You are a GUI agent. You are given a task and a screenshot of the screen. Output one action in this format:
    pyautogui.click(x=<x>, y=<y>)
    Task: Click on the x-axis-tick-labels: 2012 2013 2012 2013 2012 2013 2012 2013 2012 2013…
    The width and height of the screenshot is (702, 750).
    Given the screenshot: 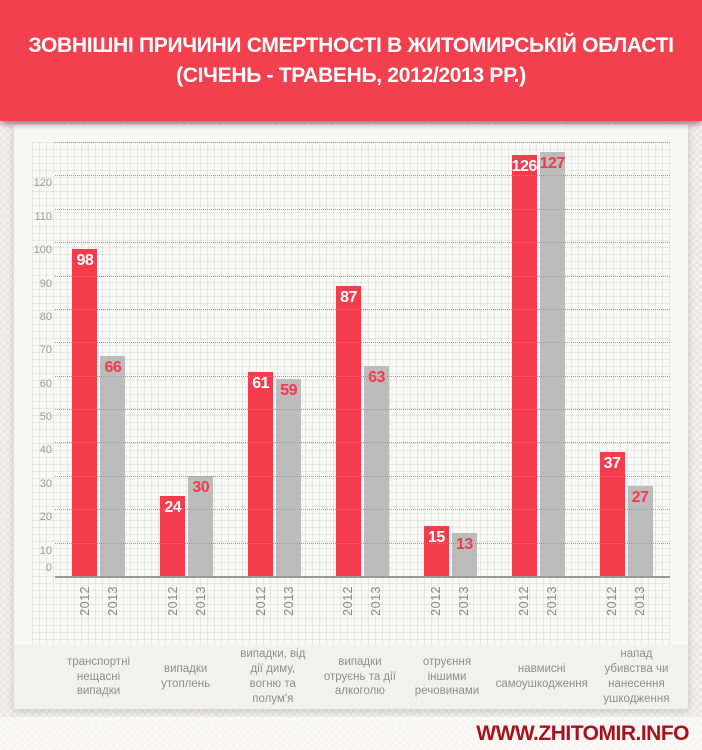 What is the action you would take?
    pyautogui.click(x=362, y=610)
    